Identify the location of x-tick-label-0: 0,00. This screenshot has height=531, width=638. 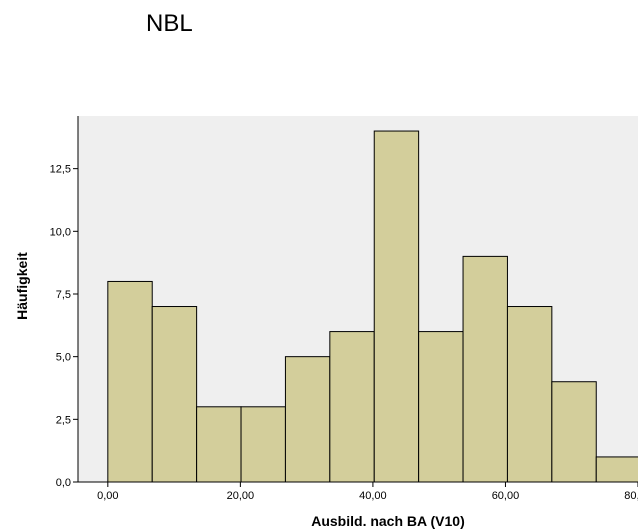
(107, 496).